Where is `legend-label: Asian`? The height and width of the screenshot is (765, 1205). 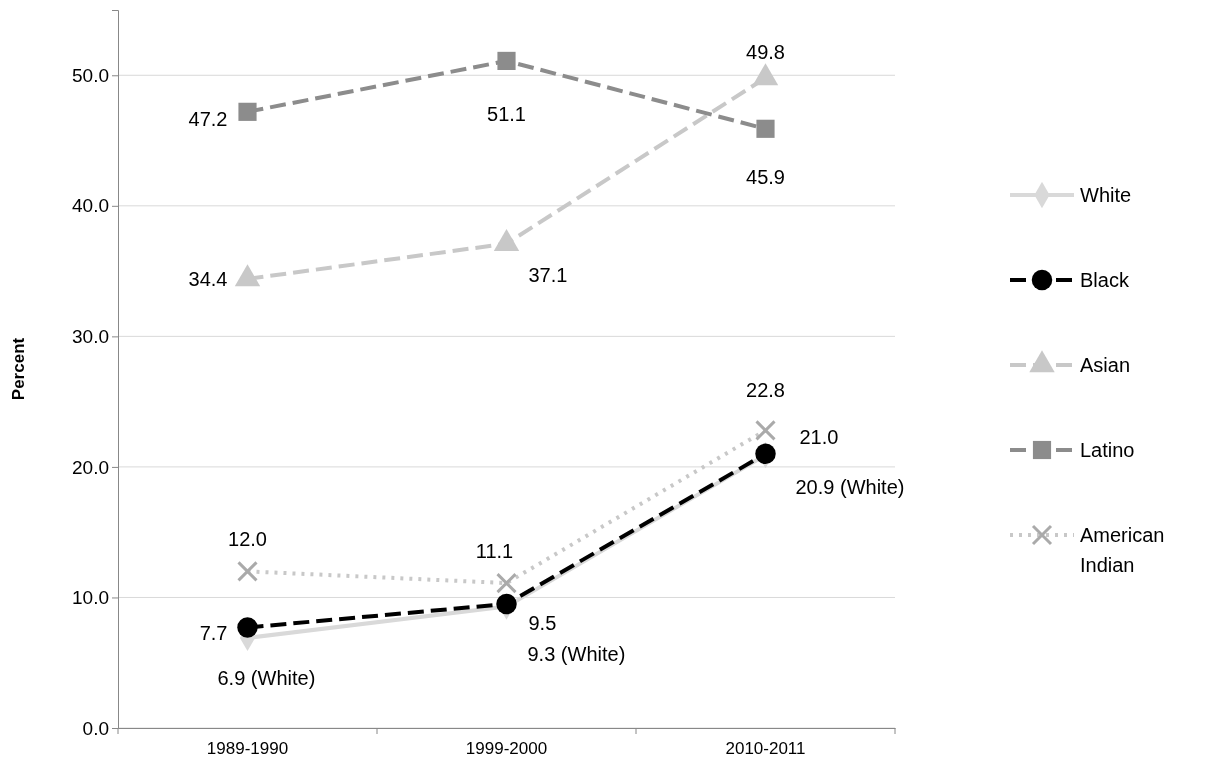
legend-label: Asian is located at coordinates (1105, 365).